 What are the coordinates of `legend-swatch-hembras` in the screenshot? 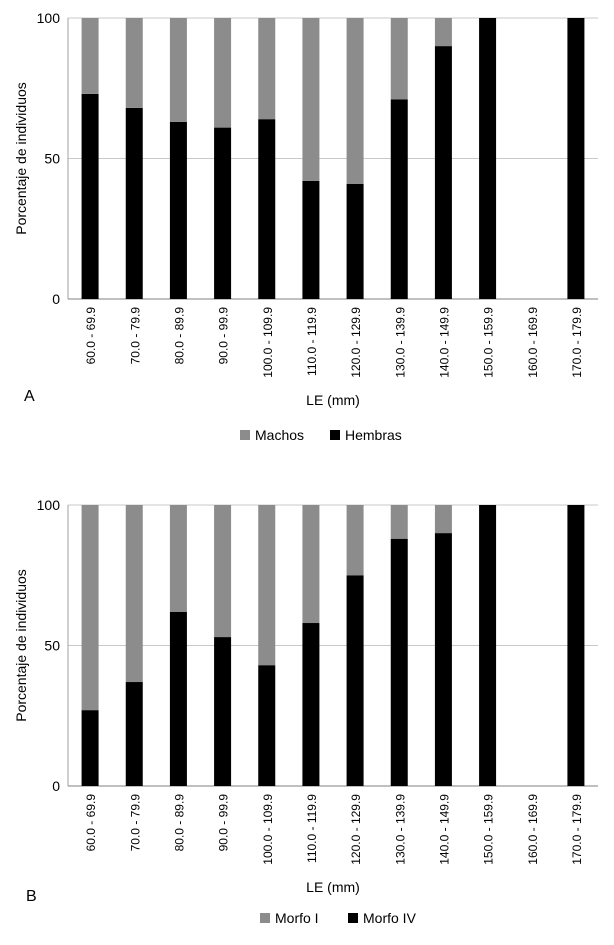 It's located at (335, 435).